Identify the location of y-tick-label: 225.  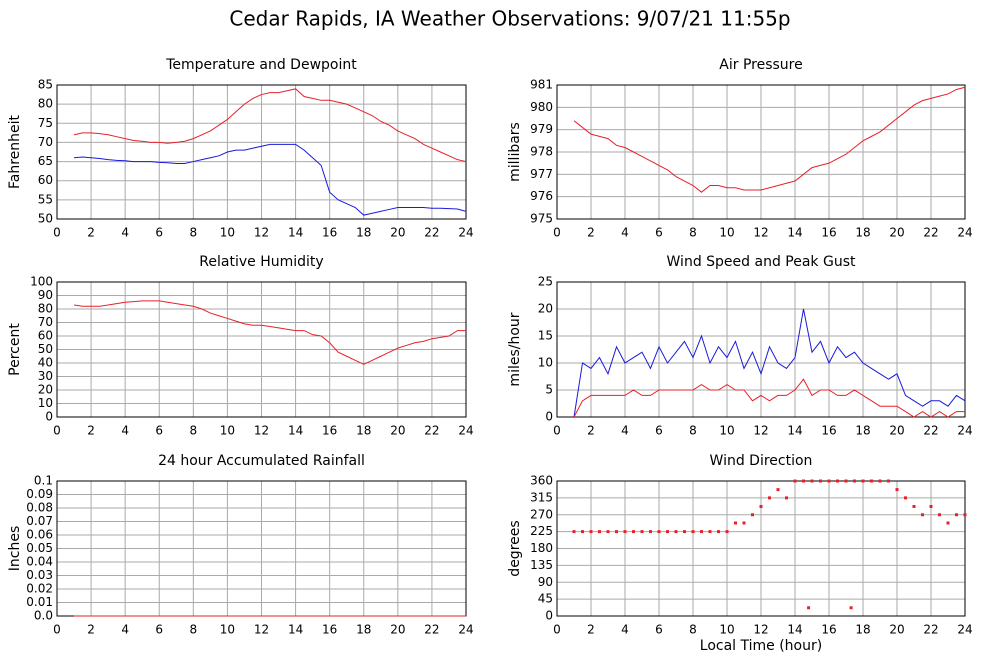
(541, 531).